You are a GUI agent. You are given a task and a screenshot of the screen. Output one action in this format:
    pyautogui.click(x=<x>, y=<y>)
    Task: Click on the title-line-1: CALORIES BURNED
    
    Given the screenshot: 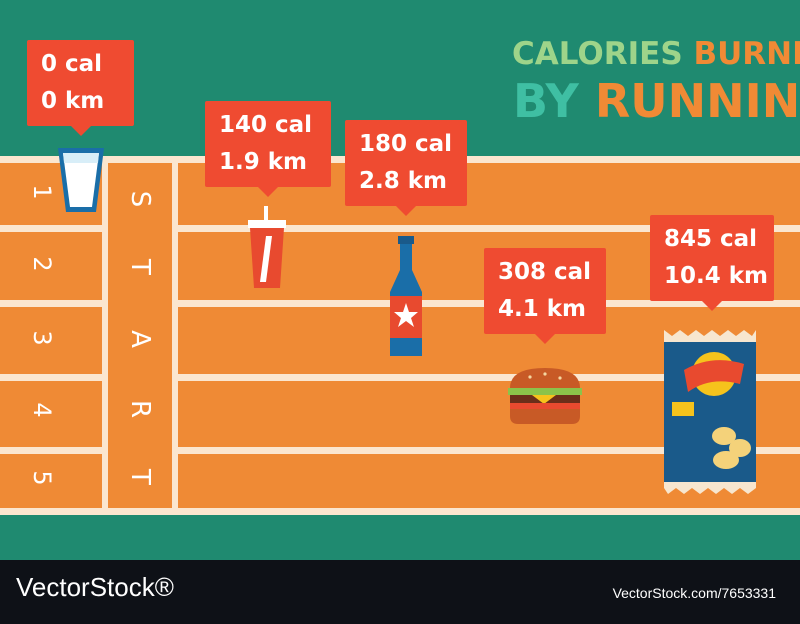 What is the action you would take?
    pyautogui.click(x=656, y=54)
    